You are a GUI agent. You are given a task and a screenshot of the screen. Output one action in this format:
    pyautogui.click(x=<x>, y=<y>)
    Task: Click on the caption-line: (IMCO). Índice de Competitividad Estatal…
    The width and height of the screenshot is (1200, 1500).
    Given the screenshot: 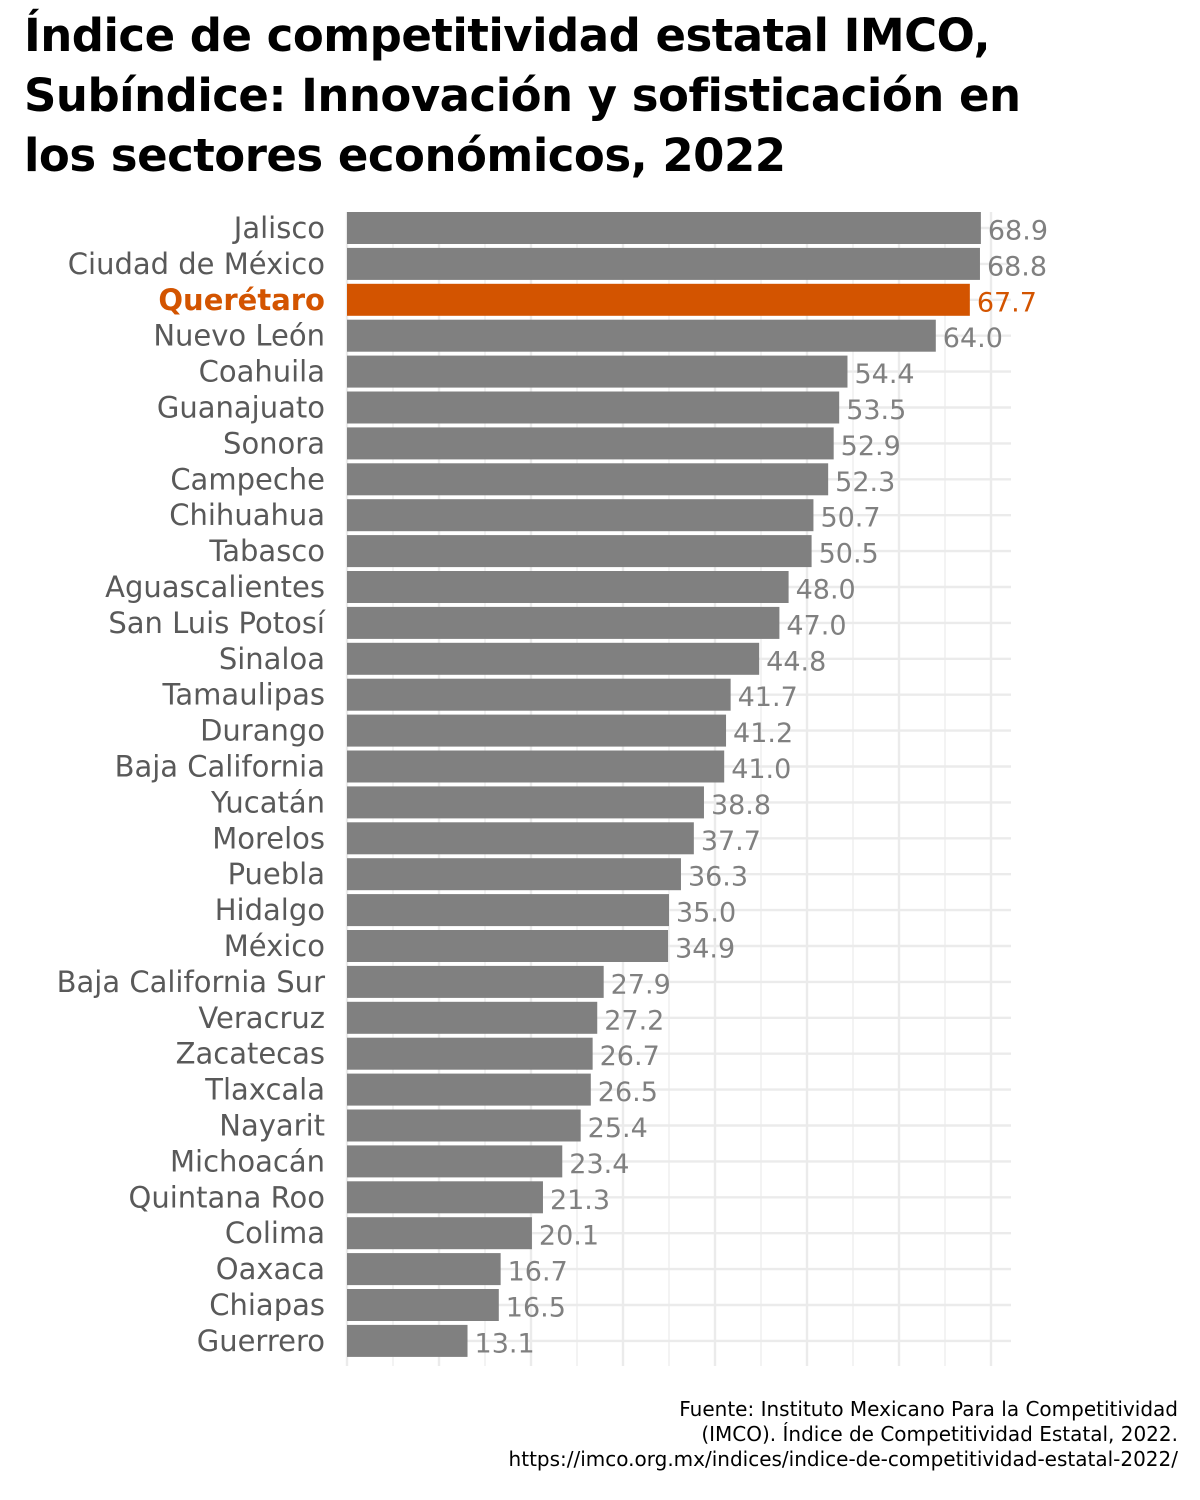 What is the action you would take?
    pyautogui.click(x=939, y=1434)
    